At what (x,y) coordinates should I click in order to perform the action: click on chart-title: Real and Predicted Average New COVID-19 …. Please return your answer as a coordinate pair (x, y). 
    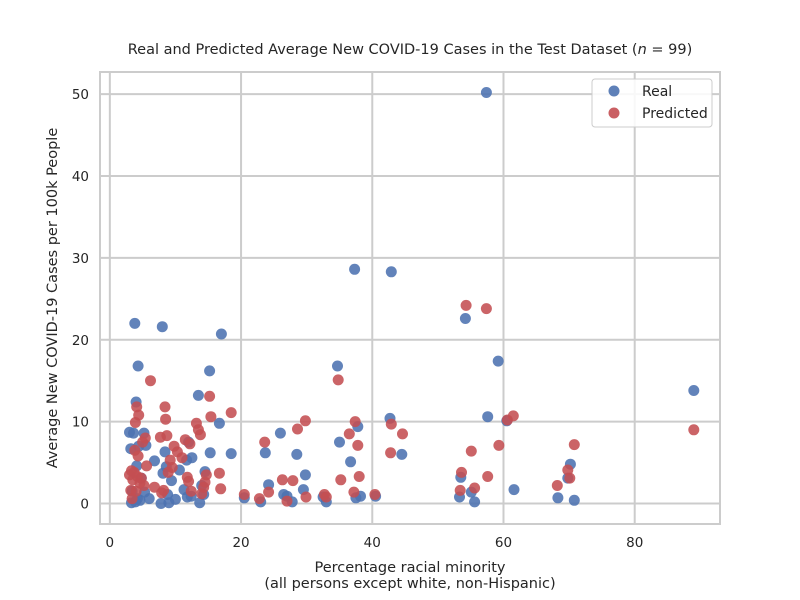
    Looking at the image, I should click on (410, 50).